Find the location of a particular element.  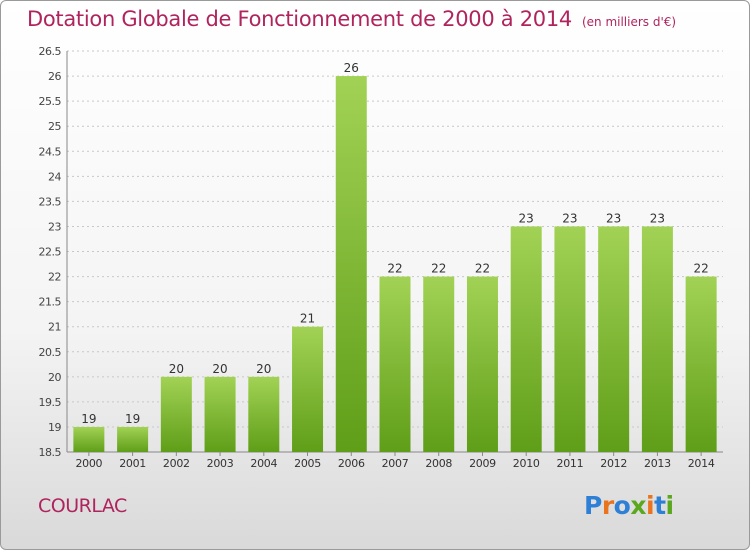

y-tick-label: 21.5 is located at coordinates (50, 302).